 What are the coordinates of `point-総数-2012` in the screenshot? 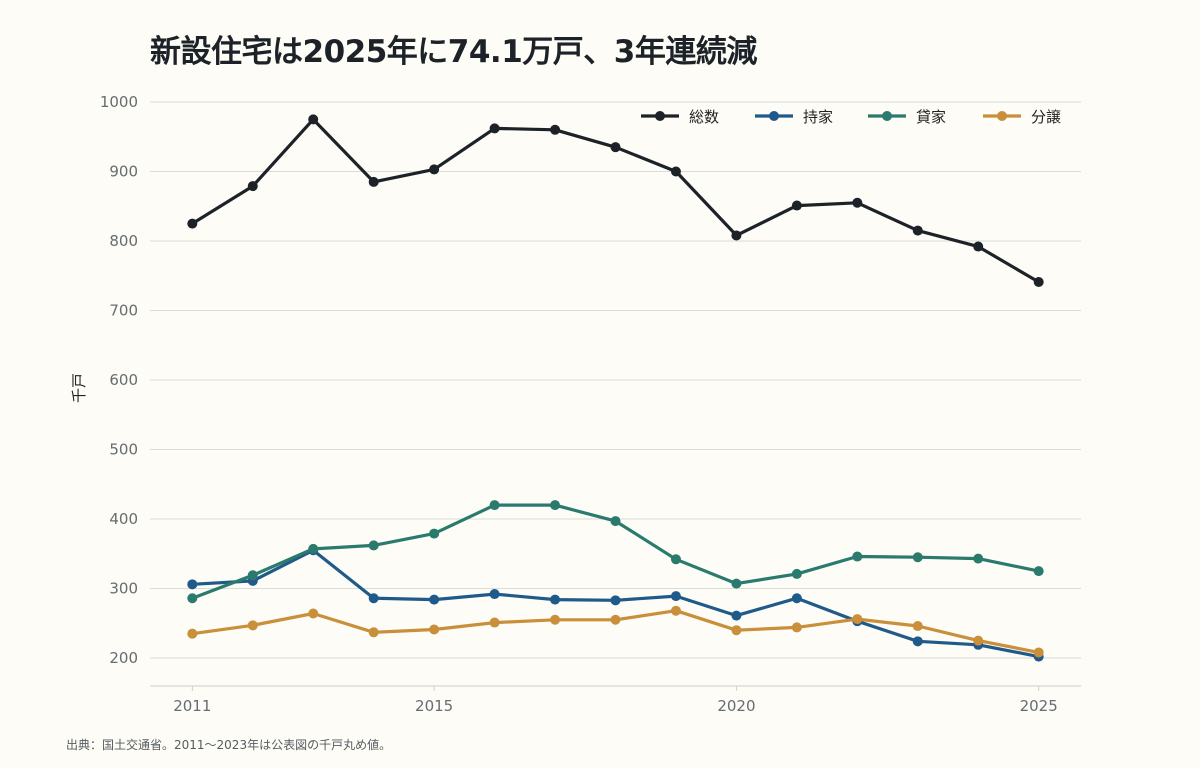 It's located at (252, 186).